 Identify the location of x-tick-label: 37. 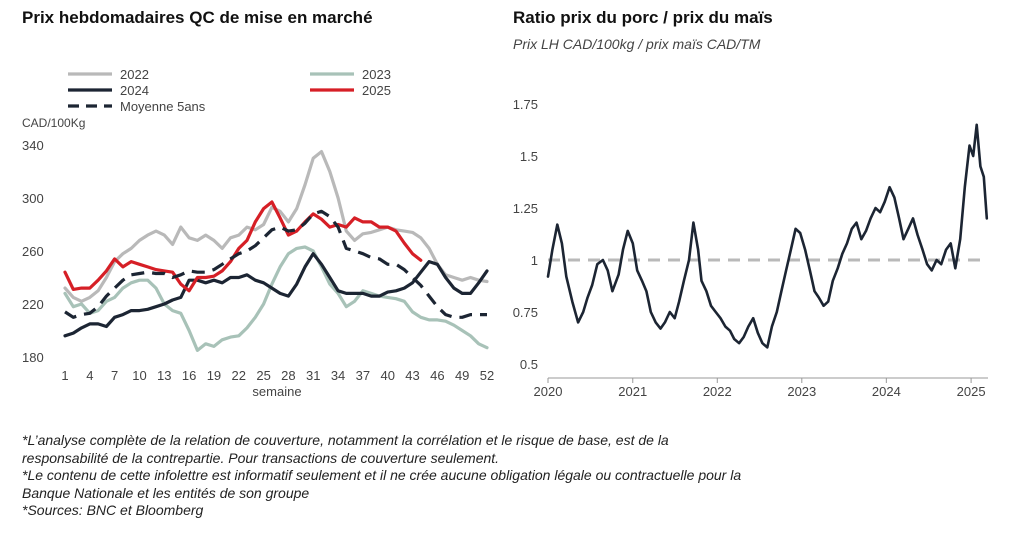
(363, 375).